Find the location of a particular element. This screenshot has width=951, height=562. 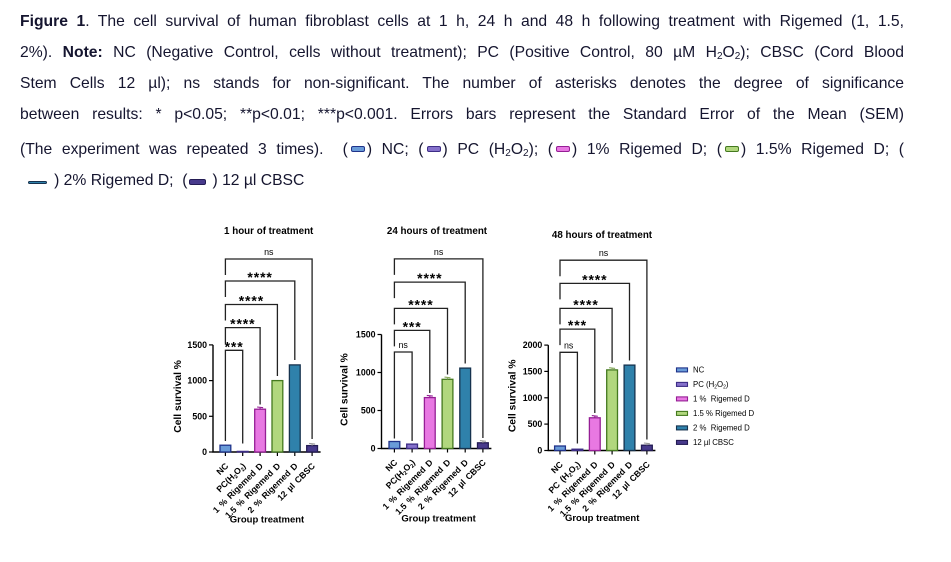

svg-text: 2 % Rigemed D is located at coordinates (721, 428).